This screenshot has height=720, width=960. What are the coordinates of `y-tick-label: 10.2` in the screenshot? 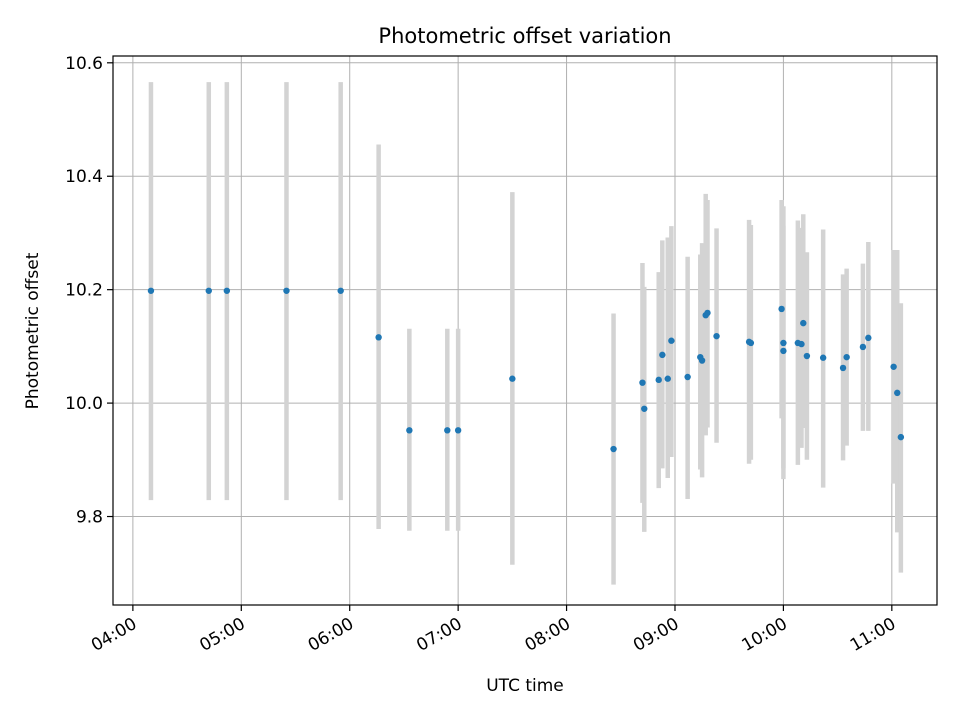 It's located at (84, 291).